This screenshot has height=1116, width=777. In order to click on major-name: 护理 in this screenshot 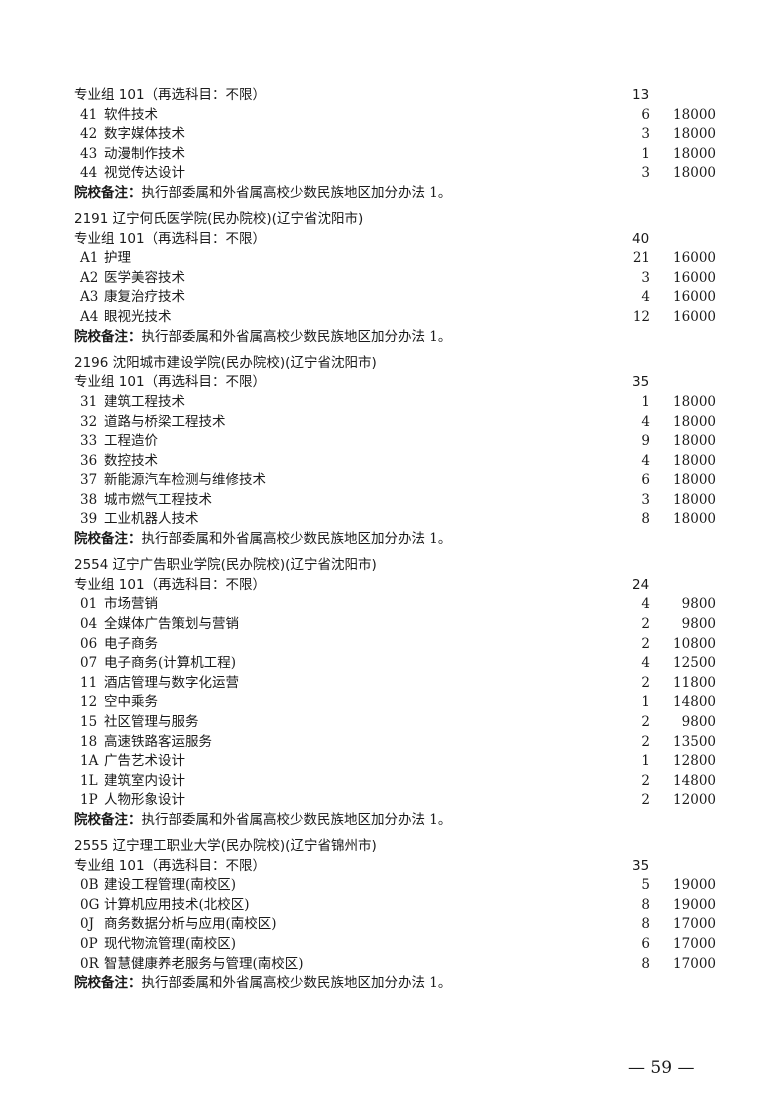, I will do `click(117, 258)`.